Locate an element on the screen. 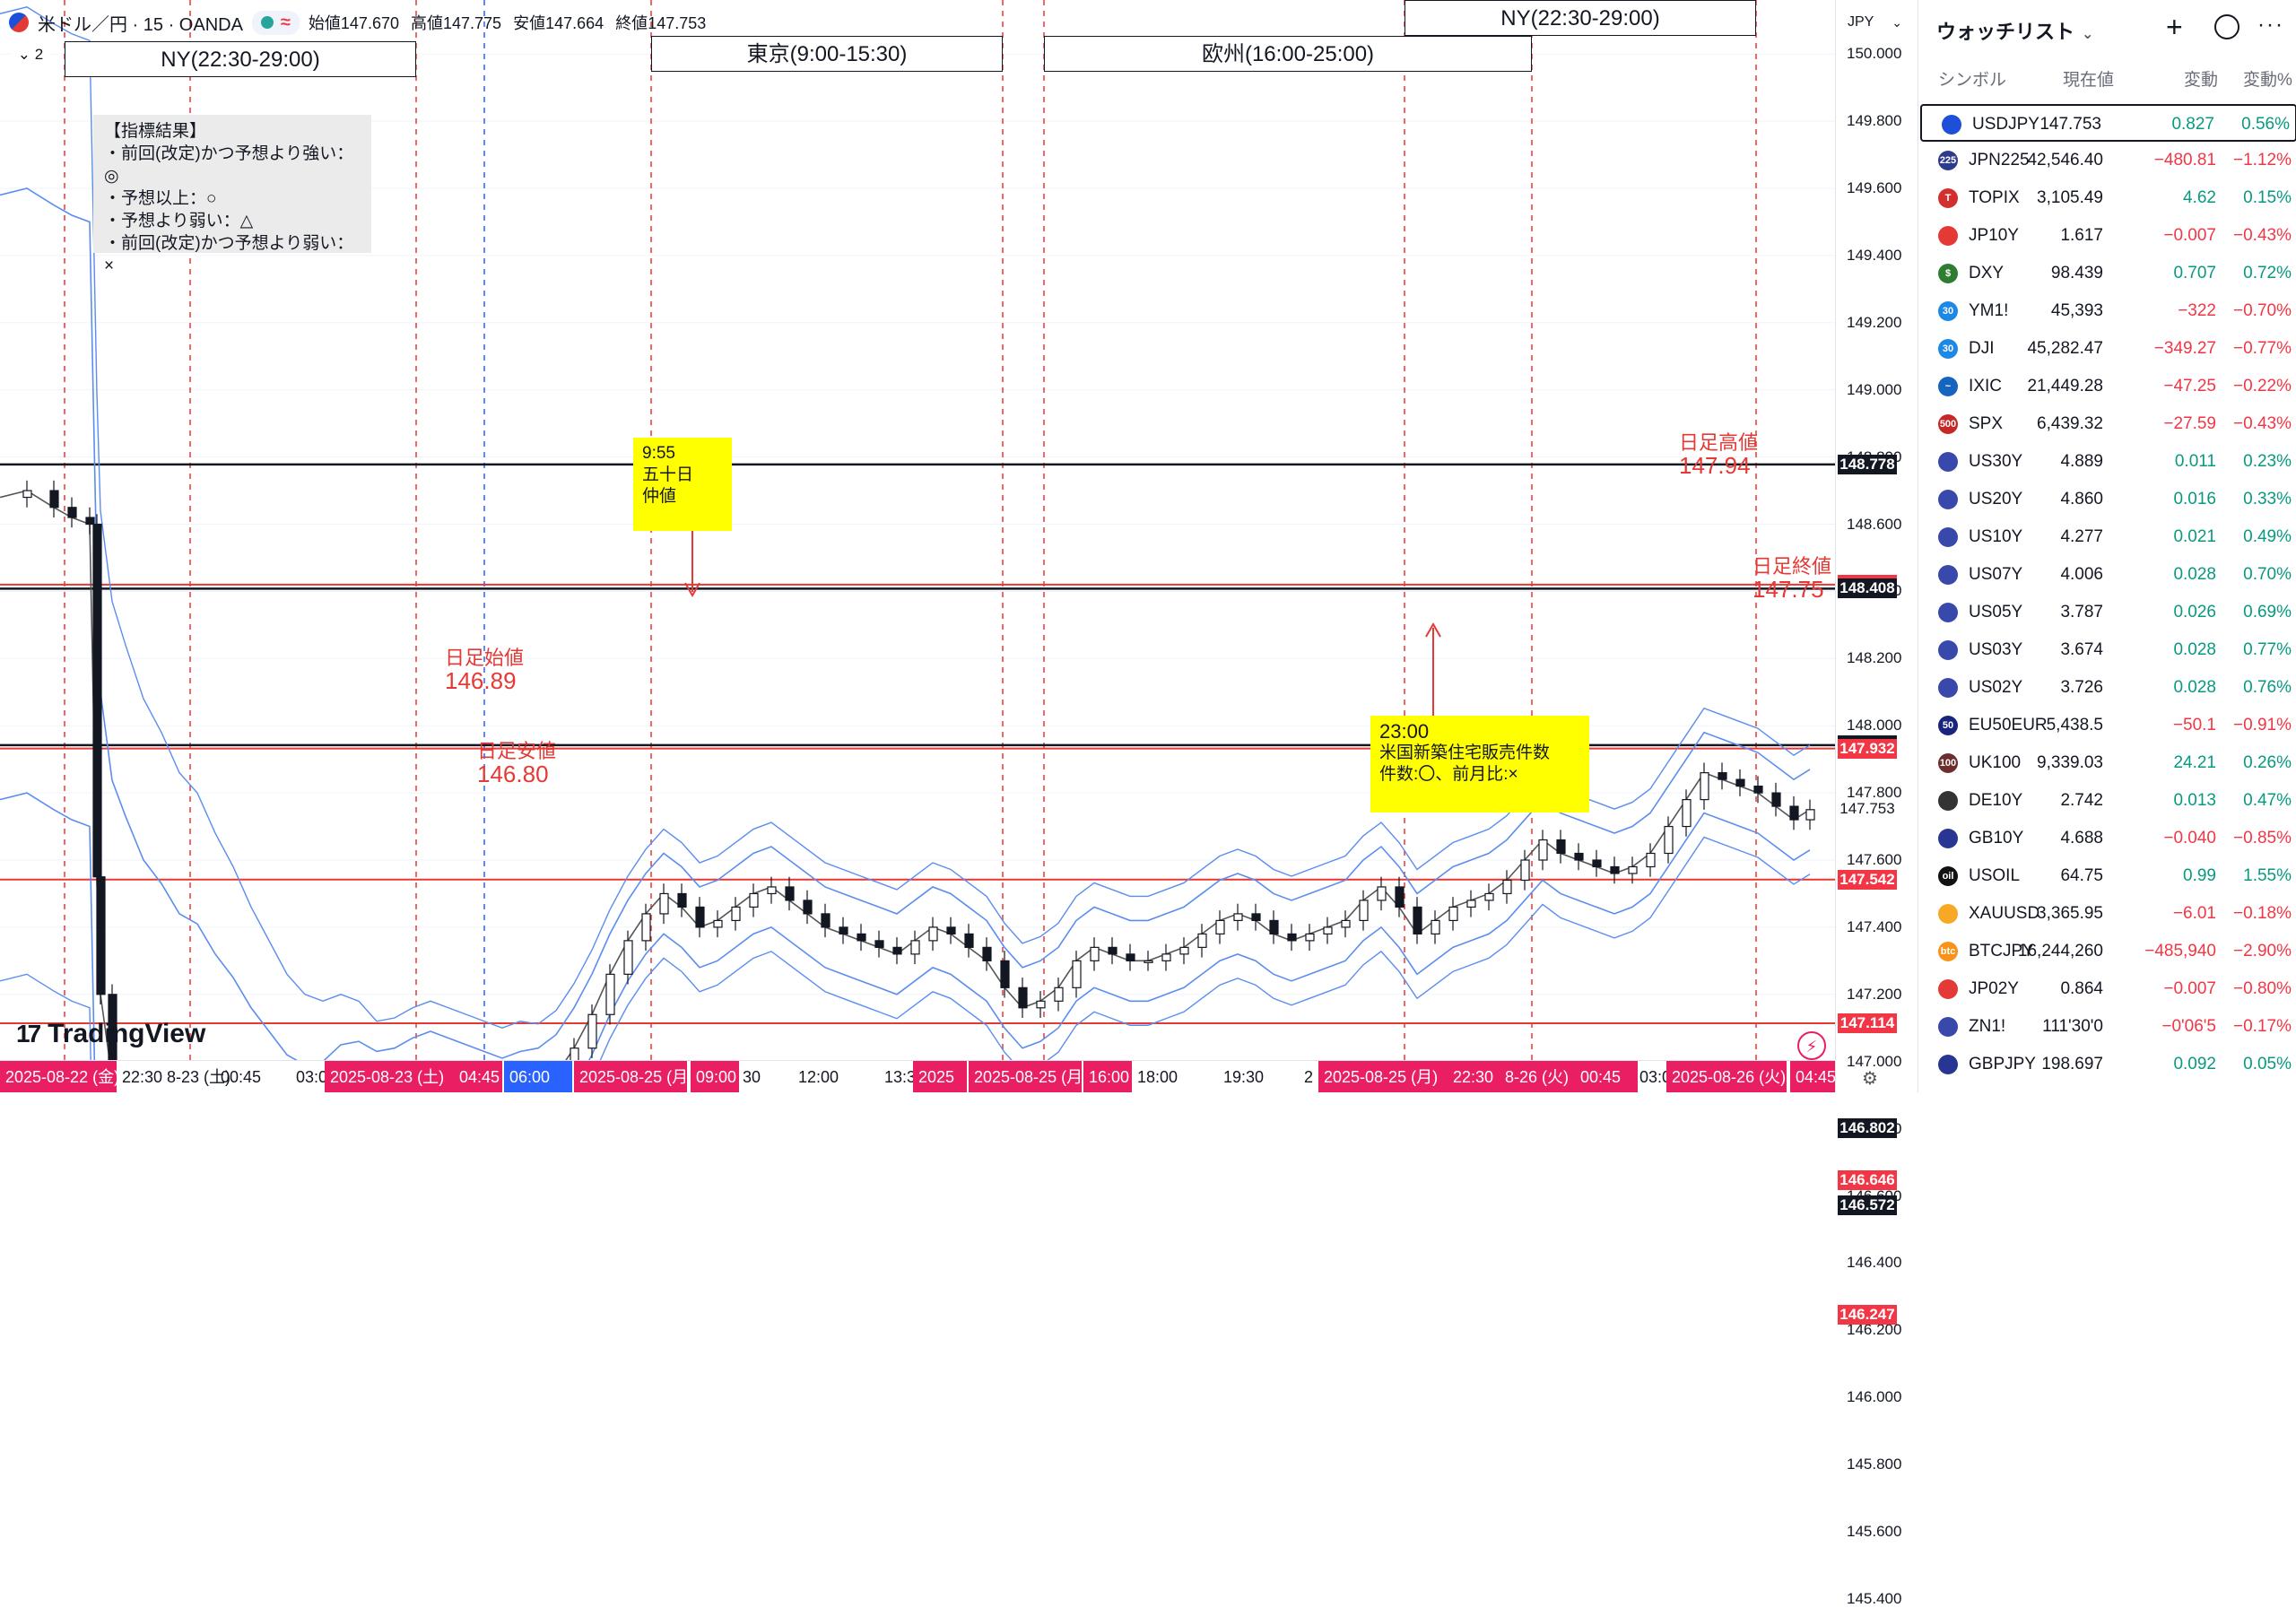 Image resolution: width=2296 pixels, height=1608 pixels. watchlist-row: ZN1! 111'30'0 −0'06'5 −0.17% is located at coordinates (2107, 1027).